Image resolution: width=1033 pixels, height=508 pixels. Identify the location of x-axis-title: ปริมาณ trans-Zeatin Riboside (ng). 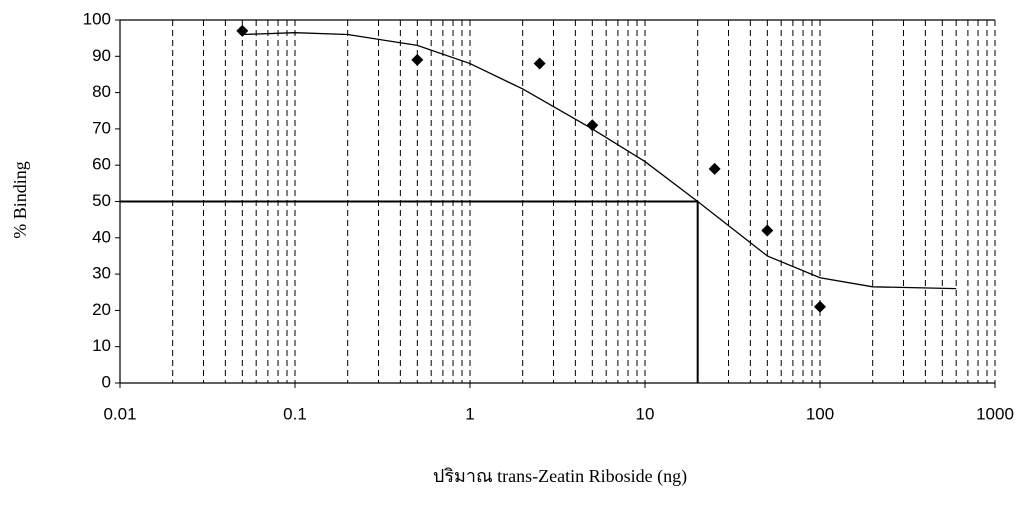
(560, 476).